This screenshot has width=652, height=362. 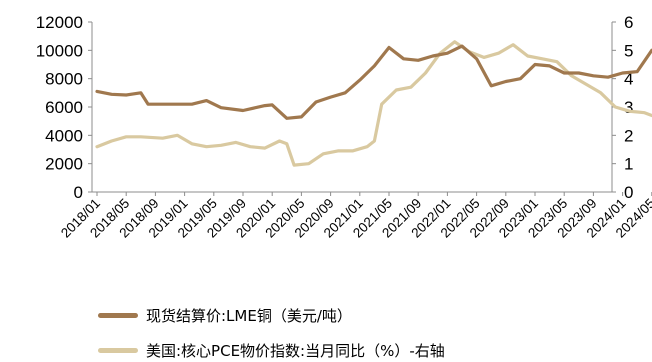 I want to click on legend-swatch-pce, so click(x=118, y=350).